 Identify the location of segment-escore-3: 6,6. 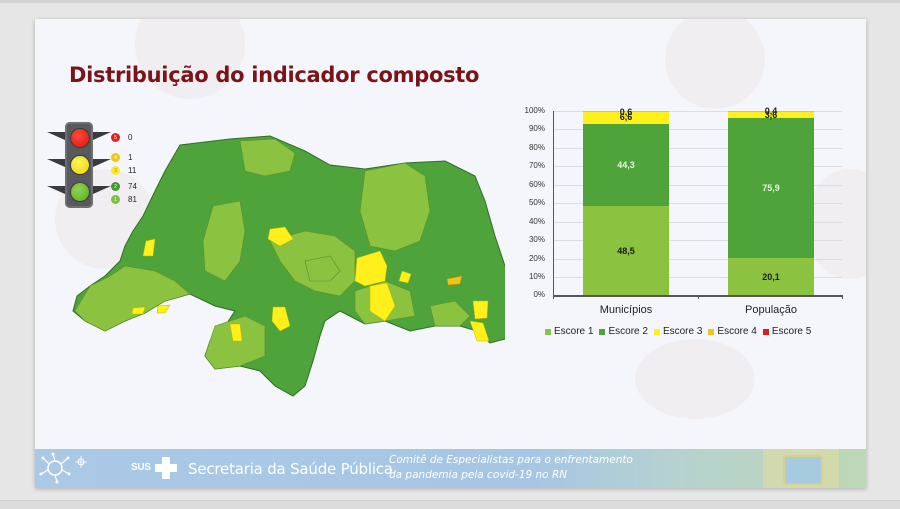
(626, 118).